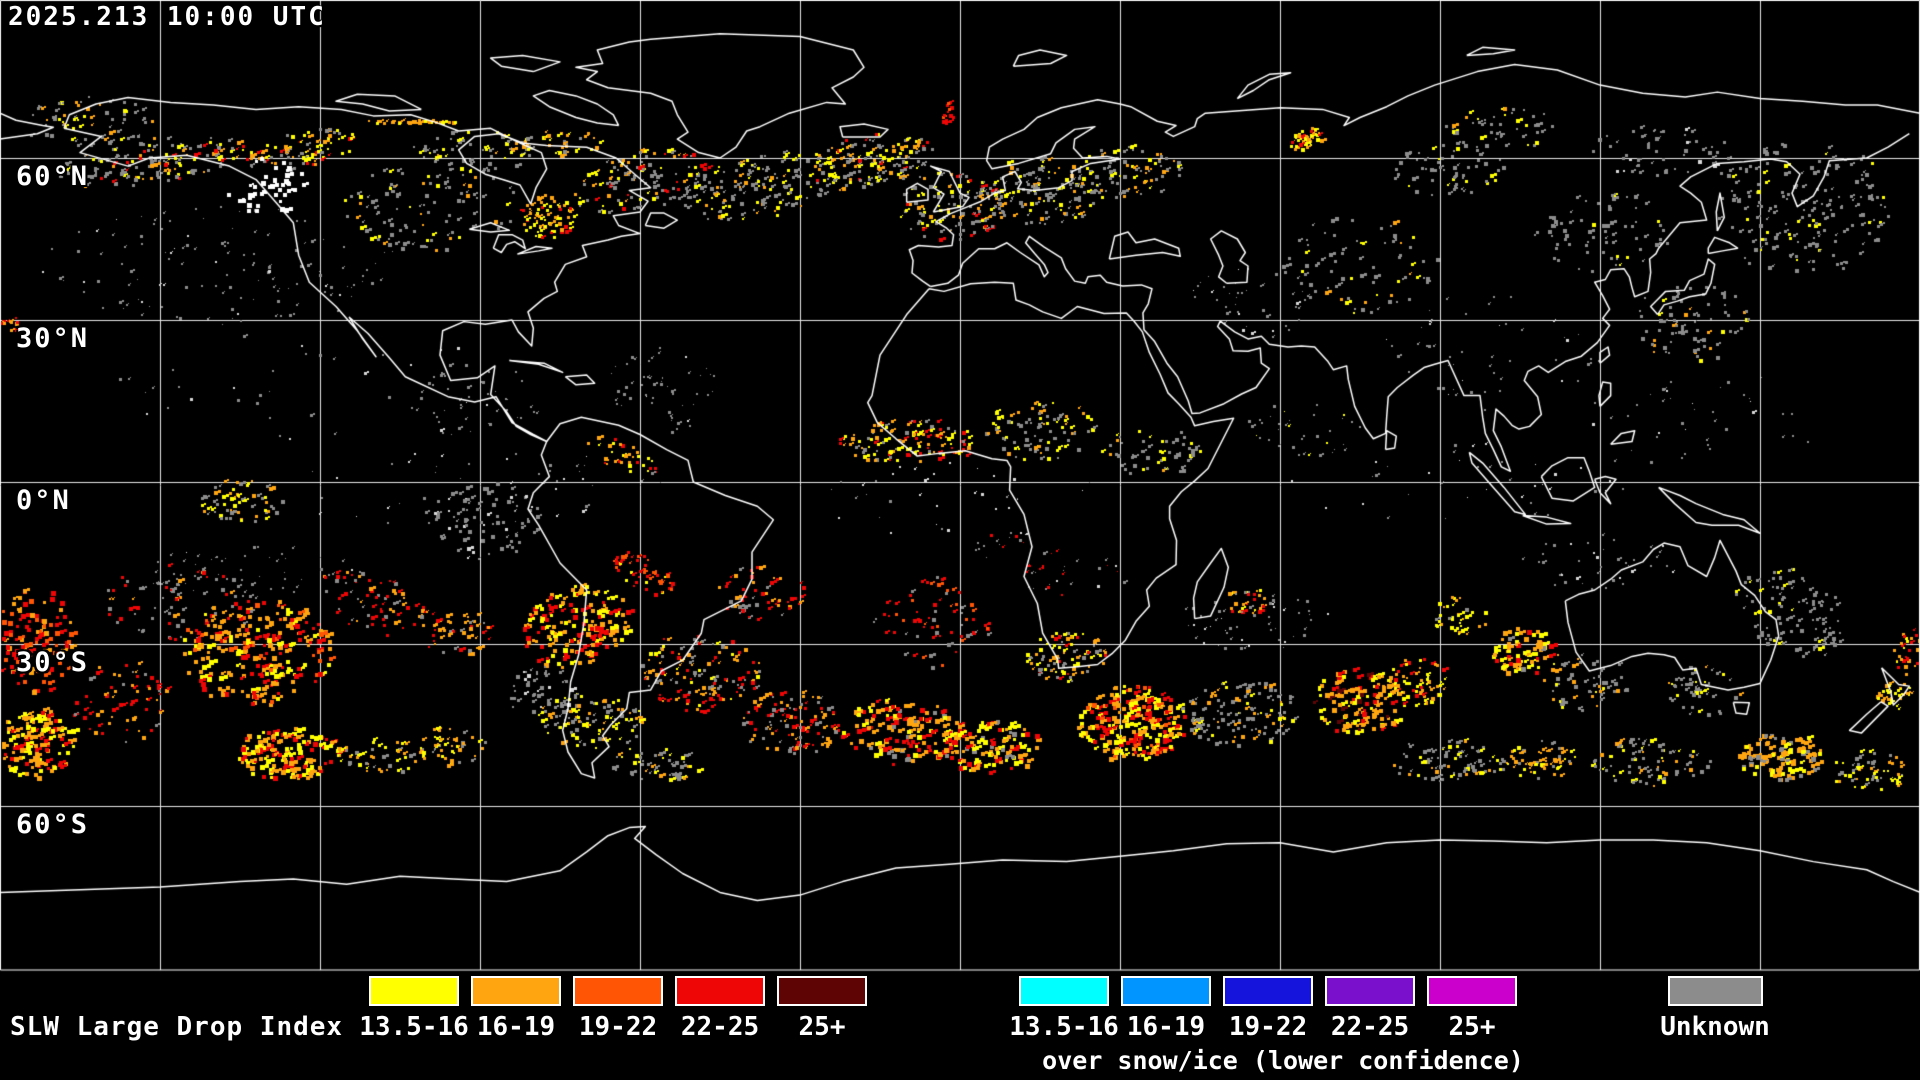  What do you see at coordinates (516, 991) in the screenshot?
I see `scale-16-19-swatch` at bounding box center [516, 991].